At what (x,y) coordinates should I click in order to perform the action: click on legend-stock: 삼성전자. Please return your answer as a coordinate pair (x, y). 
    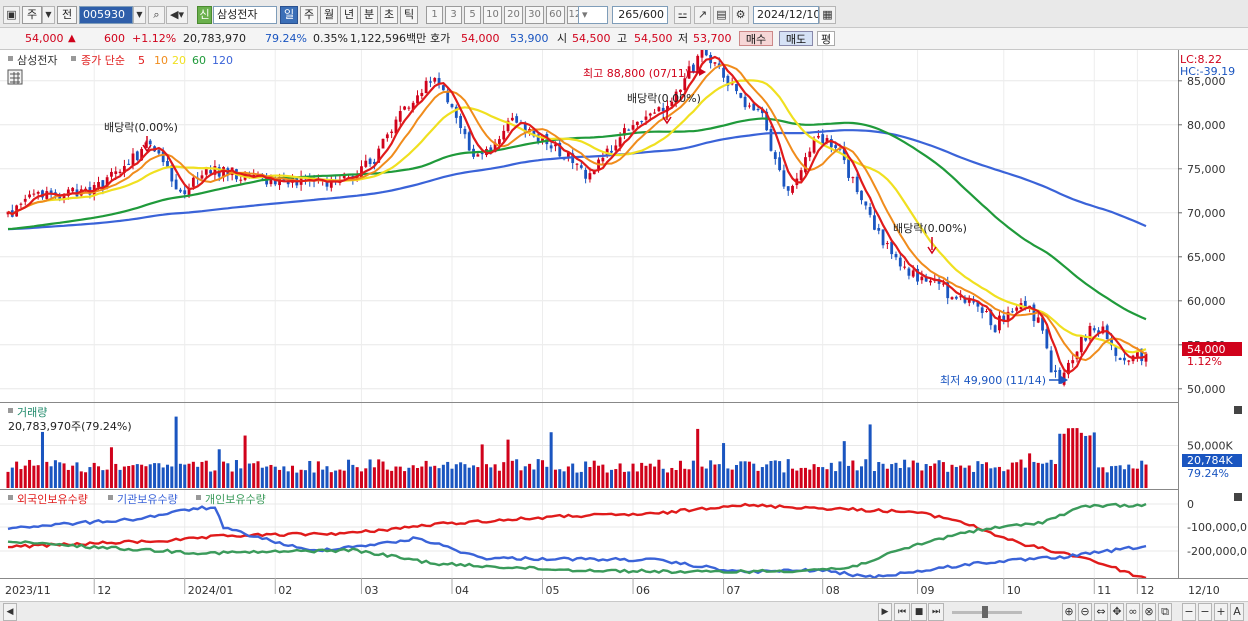
    Looking at the image, I should click on (37, 60).